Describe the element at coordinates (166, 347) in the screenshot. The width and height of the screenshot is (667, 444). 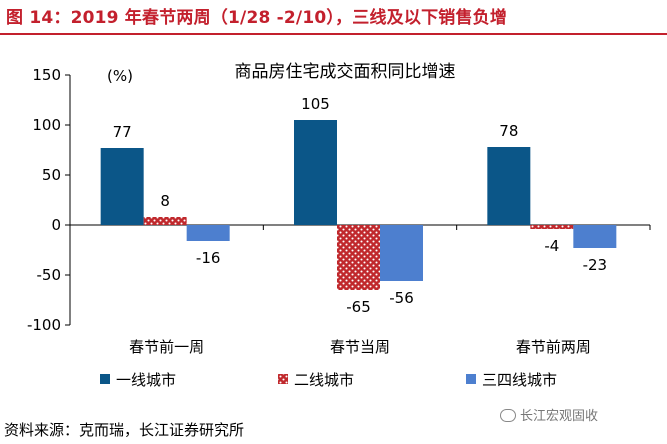
I see `x-category-label: 春节前一周` at that location.